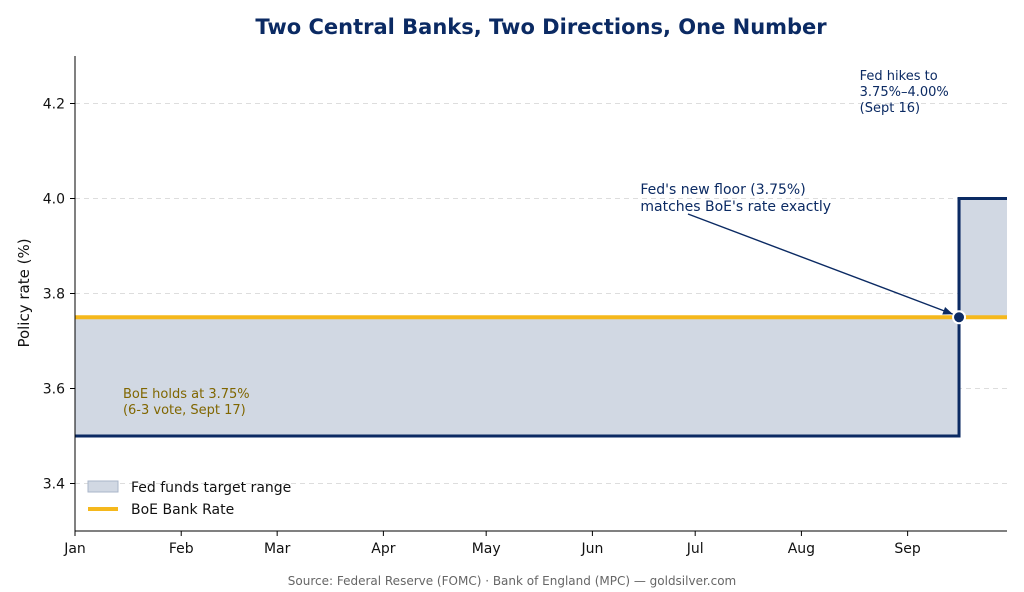  Describe the element at coordinates (103, 486) in the screenshot. I see `legend-swatch-fed` at that location.